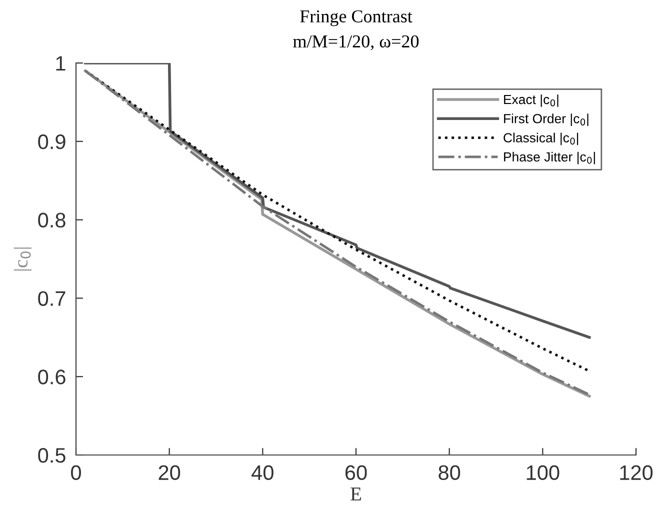 The image size is (666, 515). I want to click on y-tick-label: 0.8, so click(52, 220).